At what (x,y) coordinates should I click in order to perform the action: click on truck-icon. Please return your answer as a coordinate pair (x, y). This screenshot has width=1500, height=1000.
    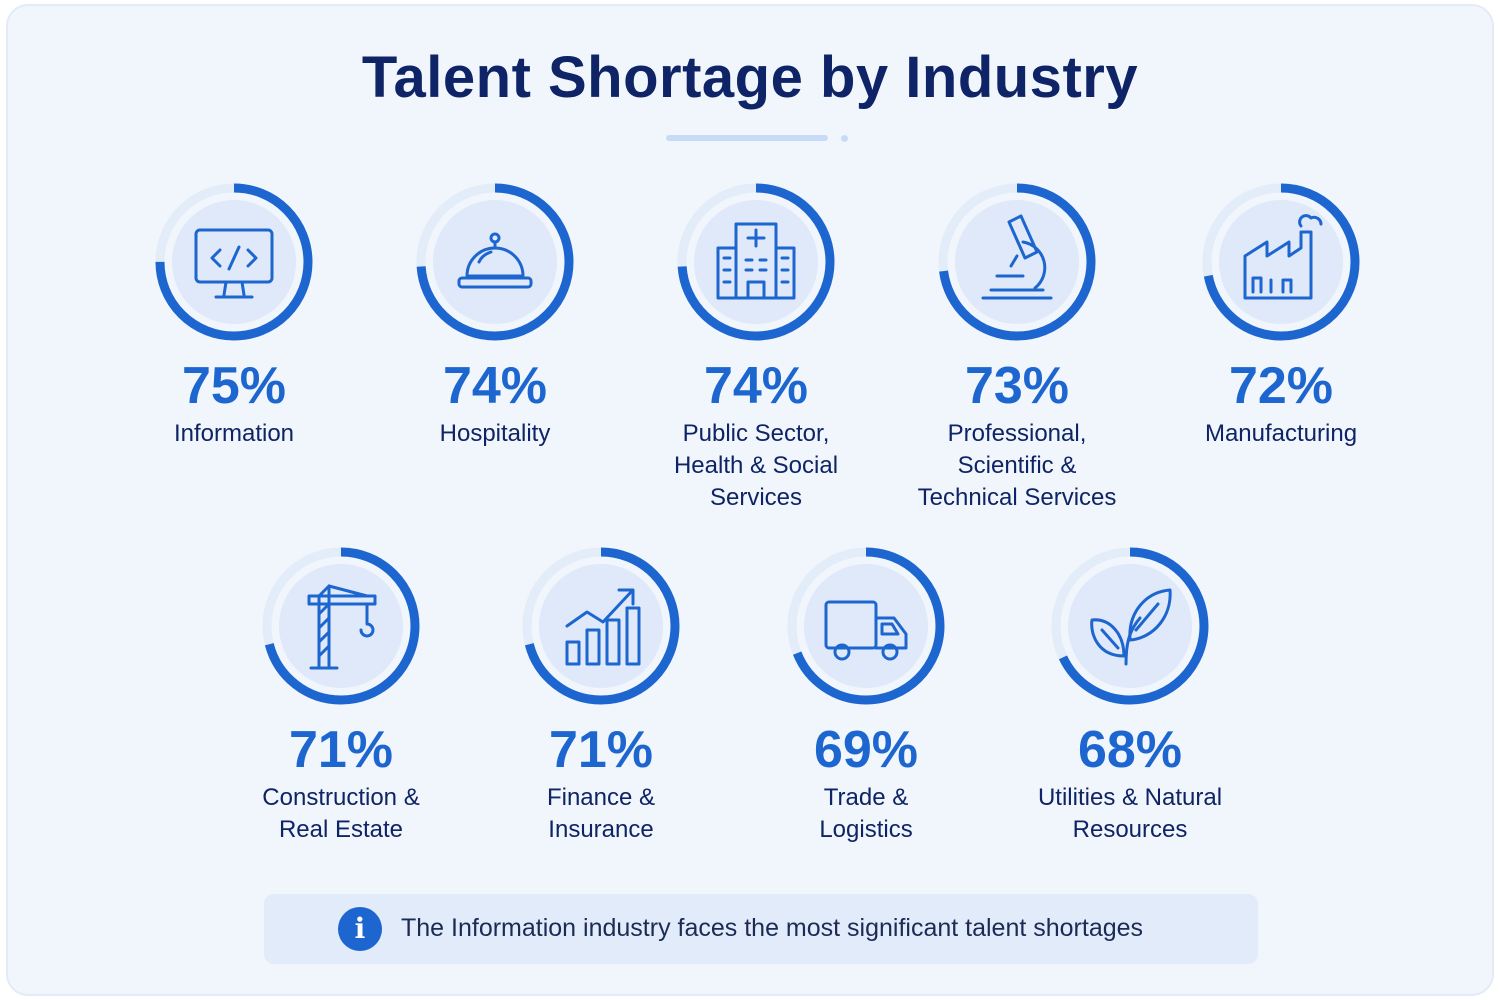
    Looking at the image, I should click on (866, 630).